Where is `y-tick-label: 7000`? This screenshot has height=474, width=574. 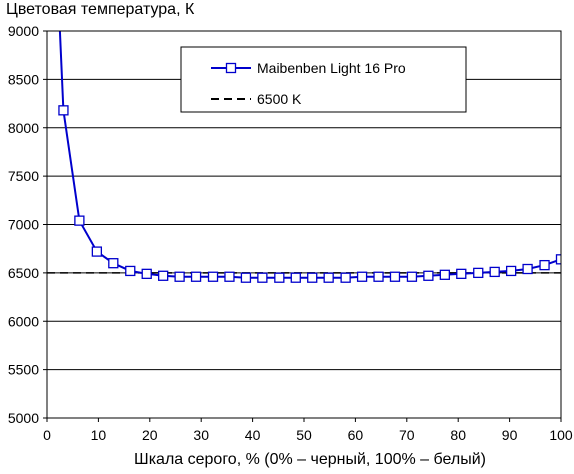
y-tick-label: 7000 is located at coordinates (23, 225).